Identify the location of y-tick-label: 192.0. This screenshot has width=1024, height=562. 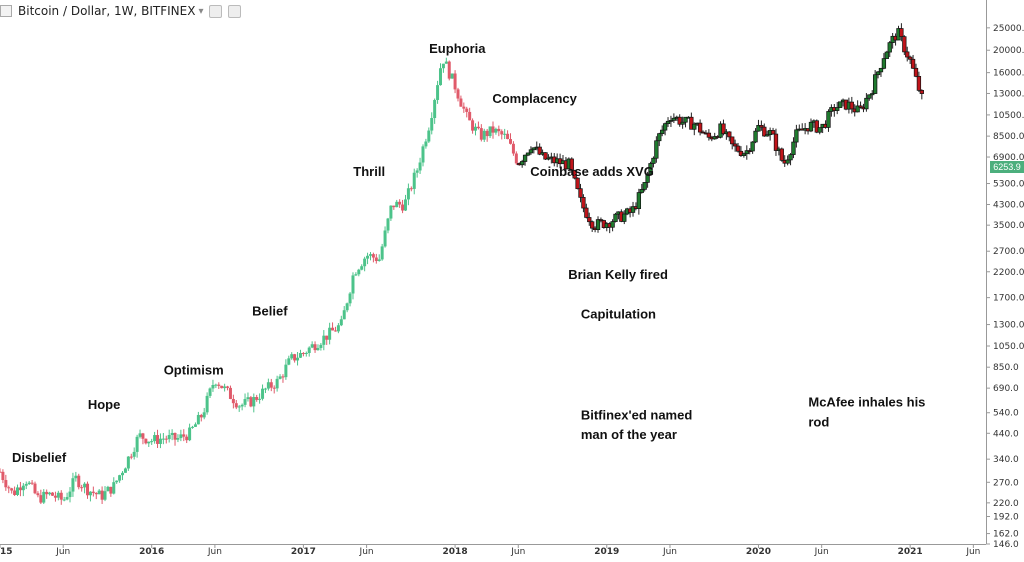
(1006, 518).